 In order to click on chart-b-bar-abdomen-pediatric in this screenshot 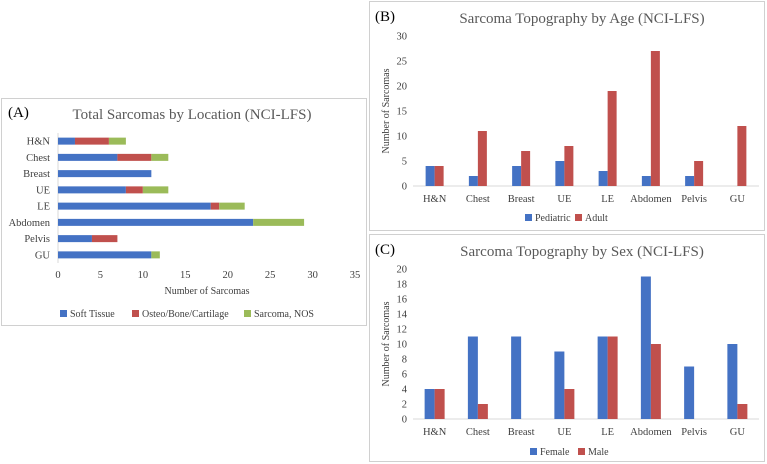, I will do `click(646, 181)`.